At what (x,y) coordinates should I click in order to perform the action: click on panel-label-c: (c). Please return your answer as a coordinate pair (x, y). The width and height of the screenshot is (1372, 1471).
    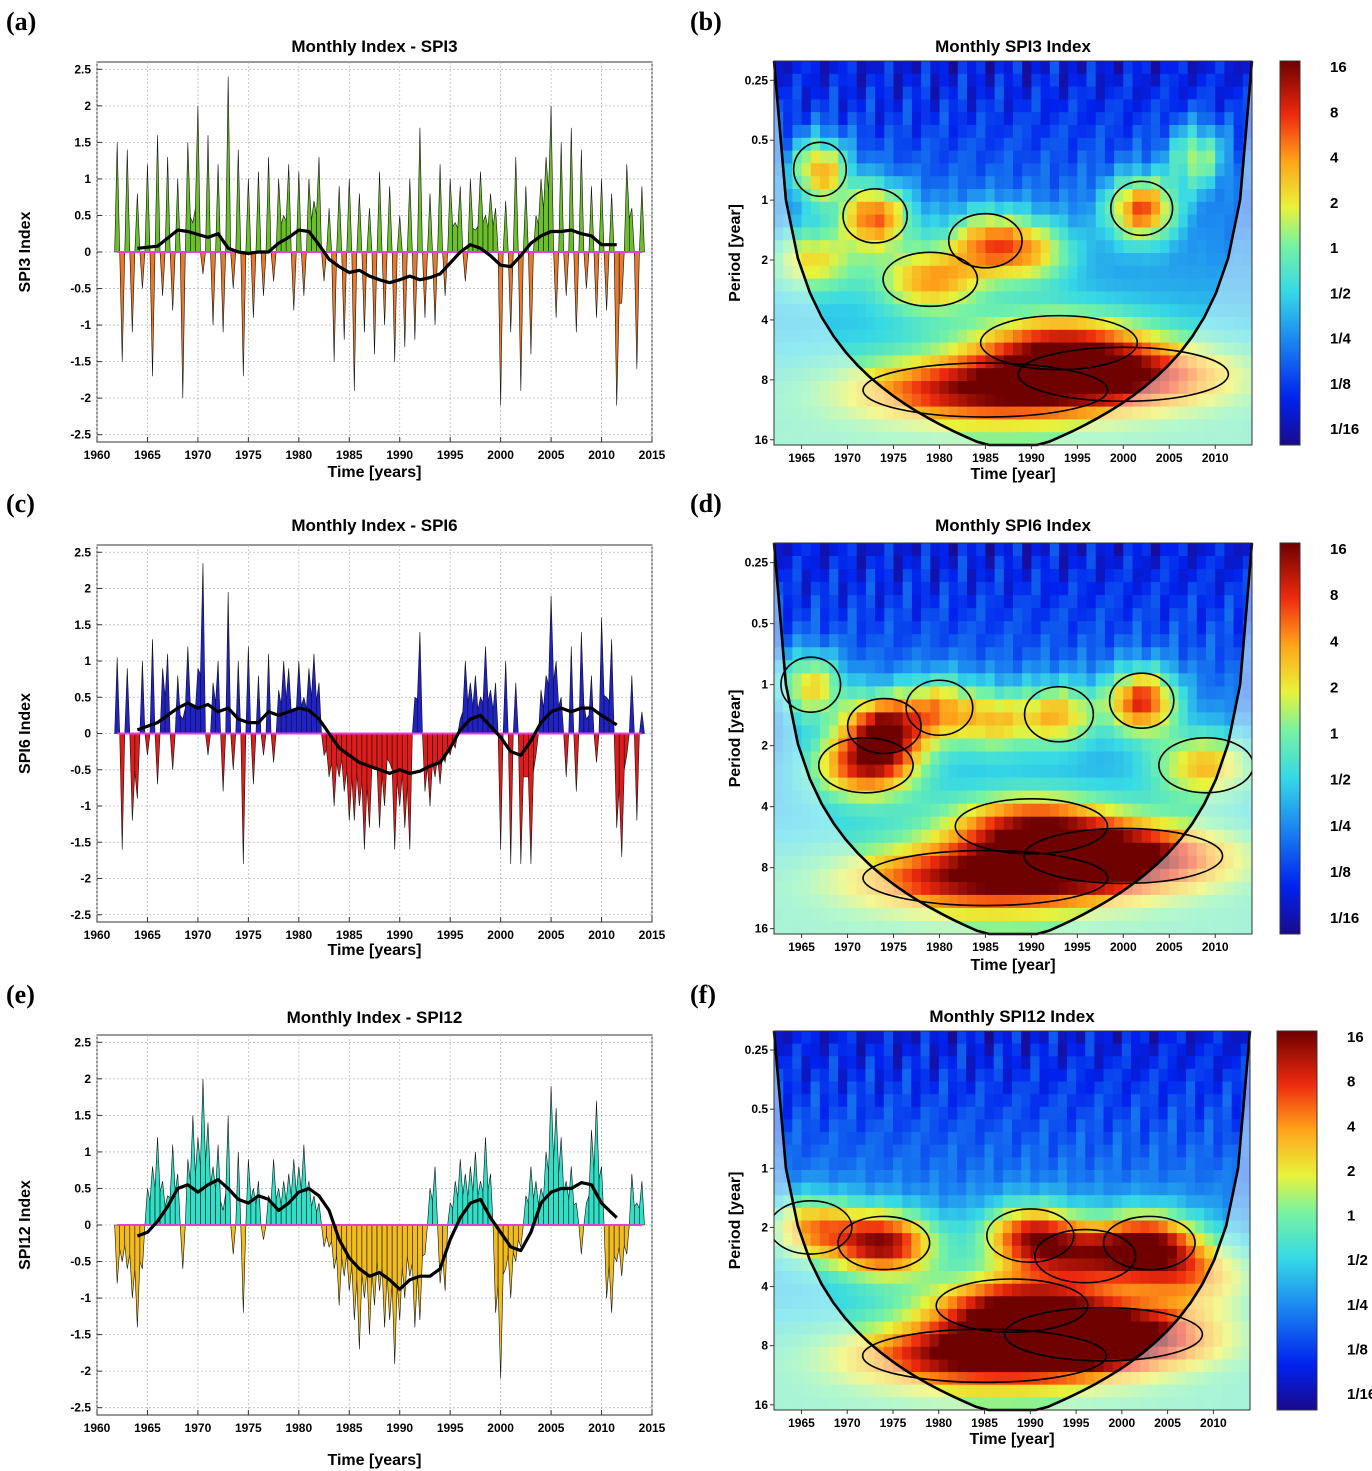
    Looking at the image, I should click on (20, 503).